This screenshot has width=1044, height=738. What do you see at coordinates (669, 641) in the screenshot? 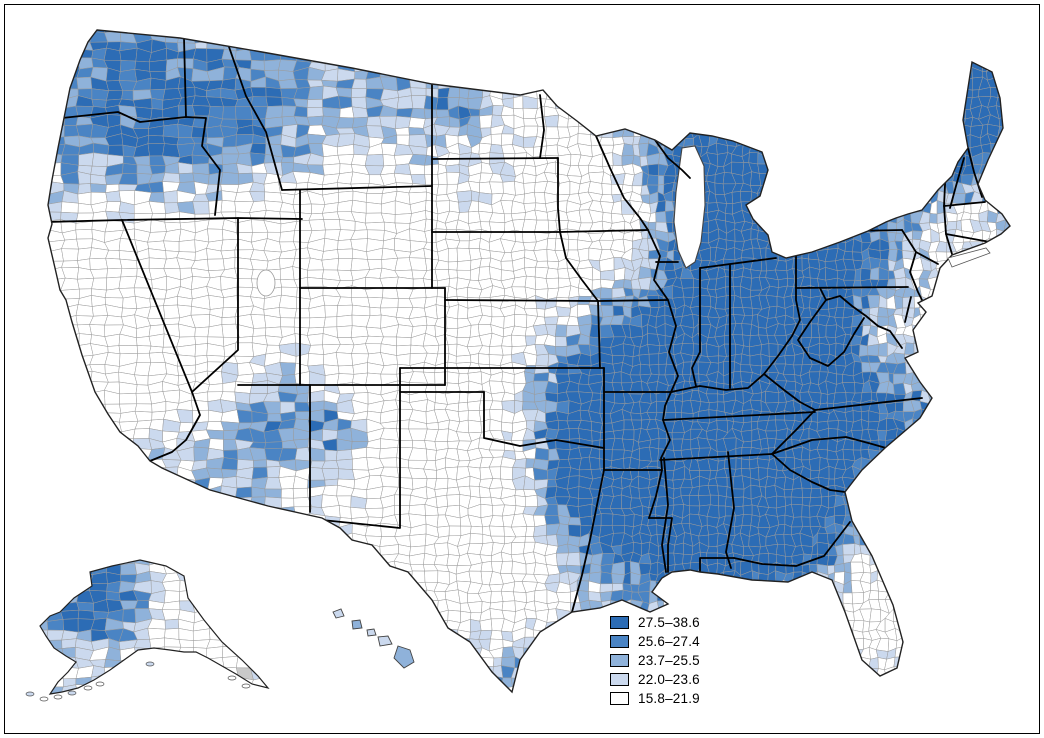
I see `legend-label: 25.6–27.4` at bounding box center [669, 641].